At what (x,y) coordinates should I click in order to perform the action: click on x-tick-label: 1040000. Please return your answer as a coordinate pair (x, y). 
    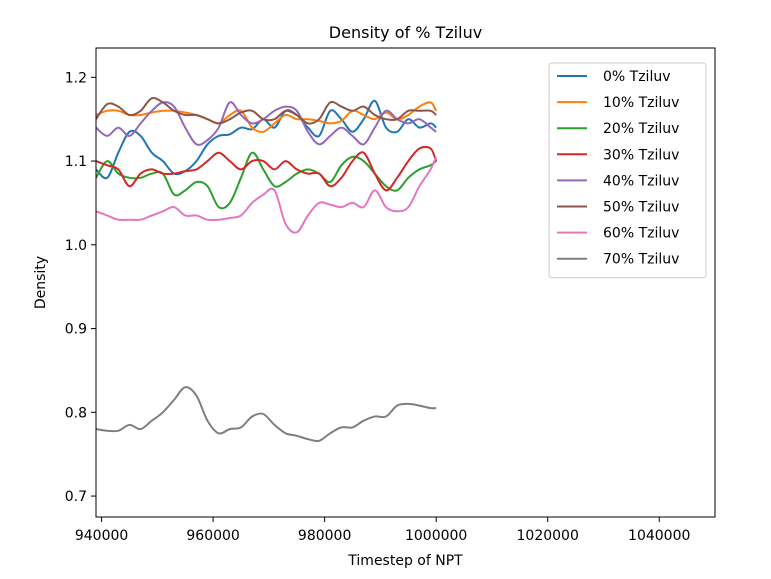
    Looking at the image, I should click on (659, 536).